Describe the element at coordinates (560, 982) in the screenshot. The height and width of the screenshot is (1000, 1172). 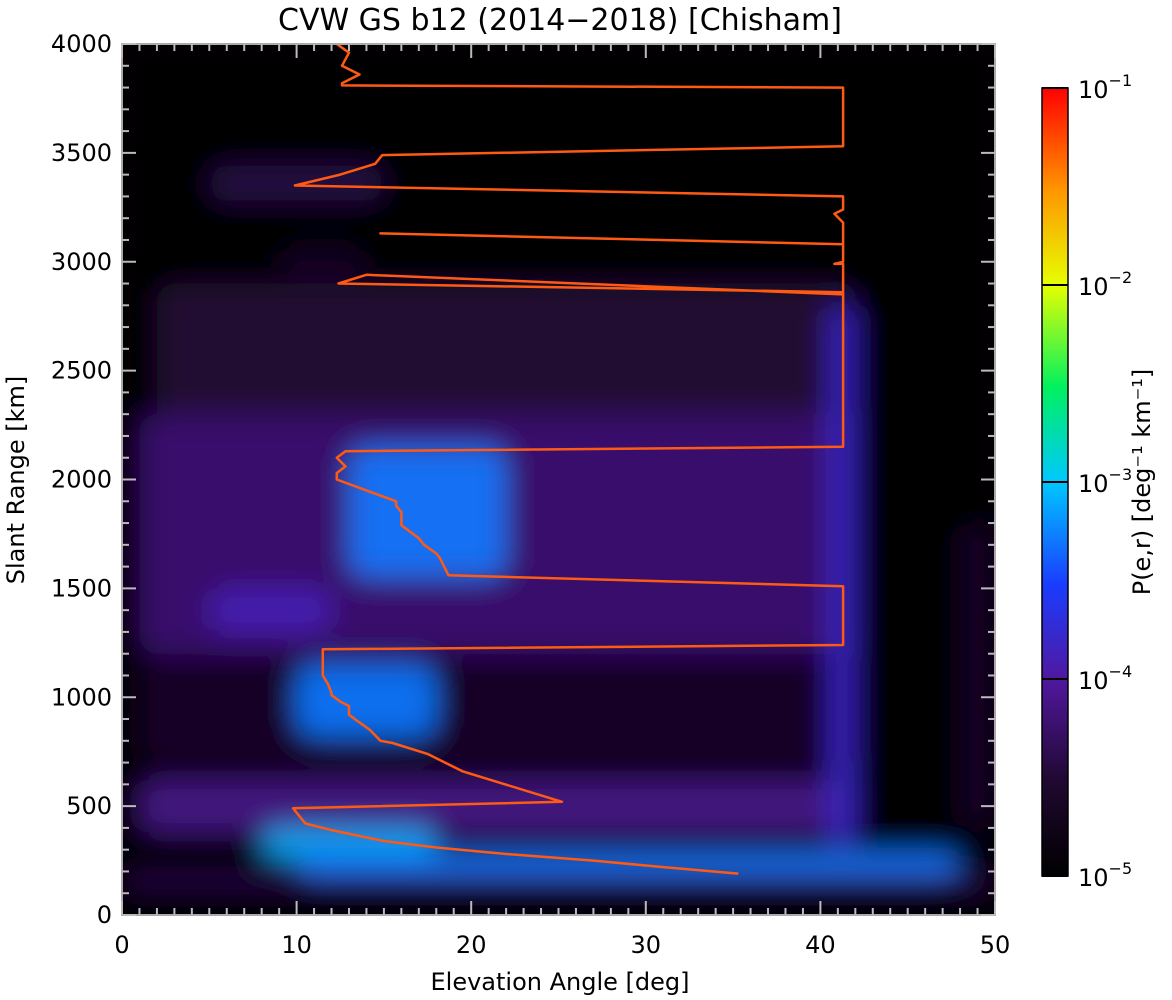
I see `x-axis-label: Elevation Angle [deg]` at that location.